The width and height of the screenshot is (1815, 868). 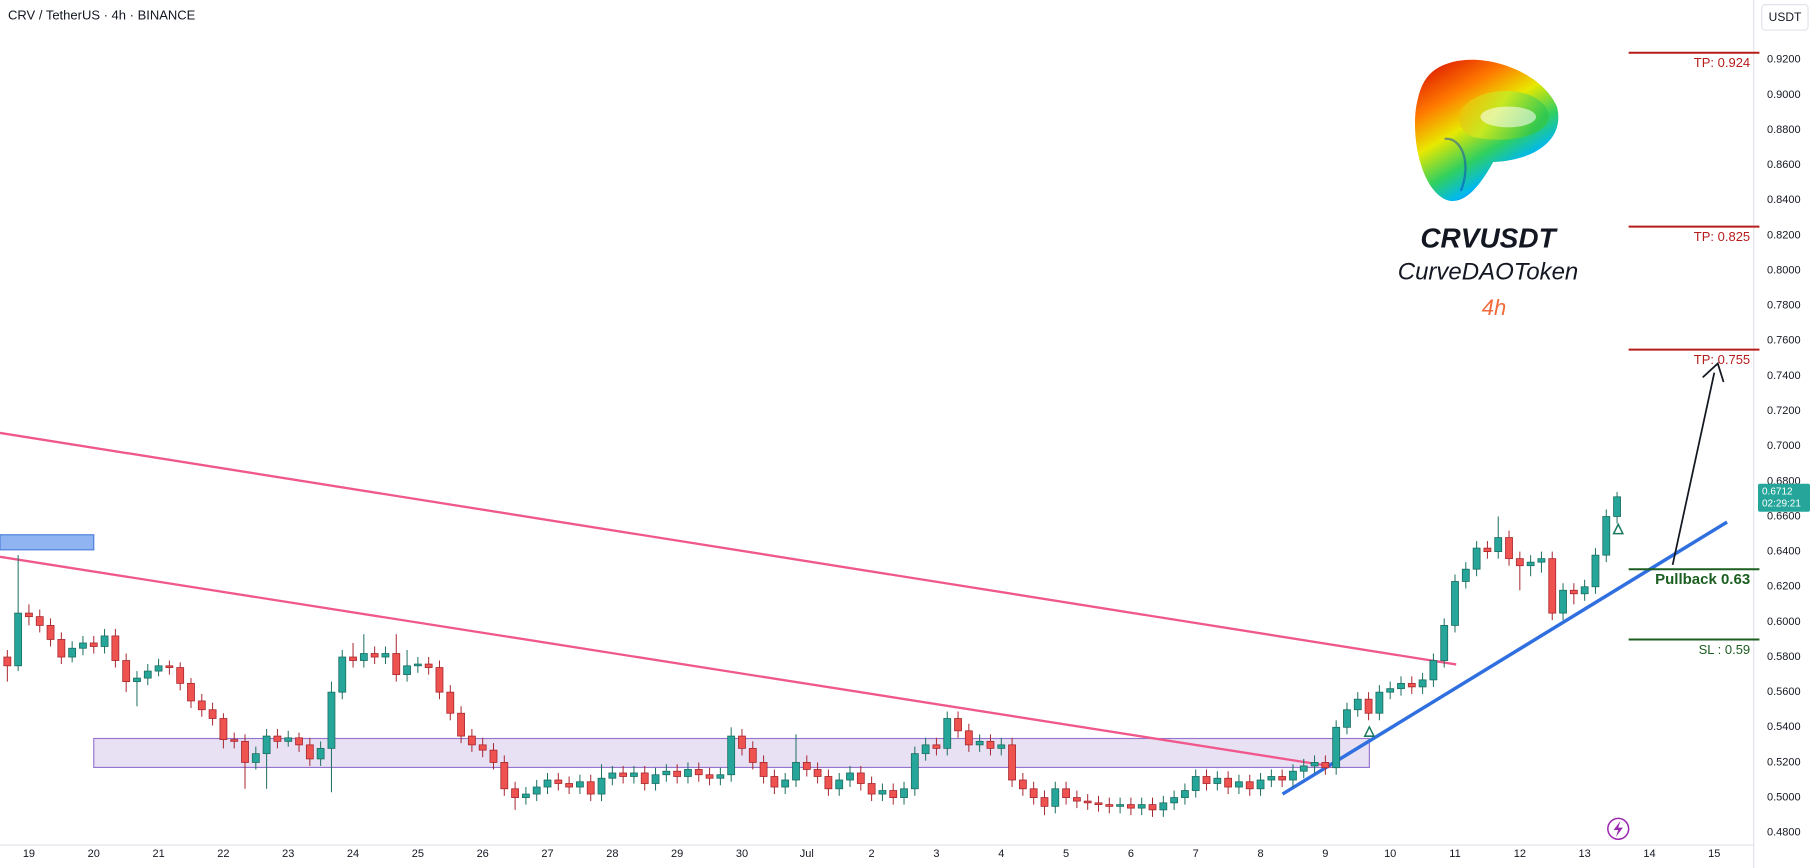 What do you see at coordinates (1001, 854) in the screenshot?
I see `x-tick-label: 4` at bounding box center [1001, 854].